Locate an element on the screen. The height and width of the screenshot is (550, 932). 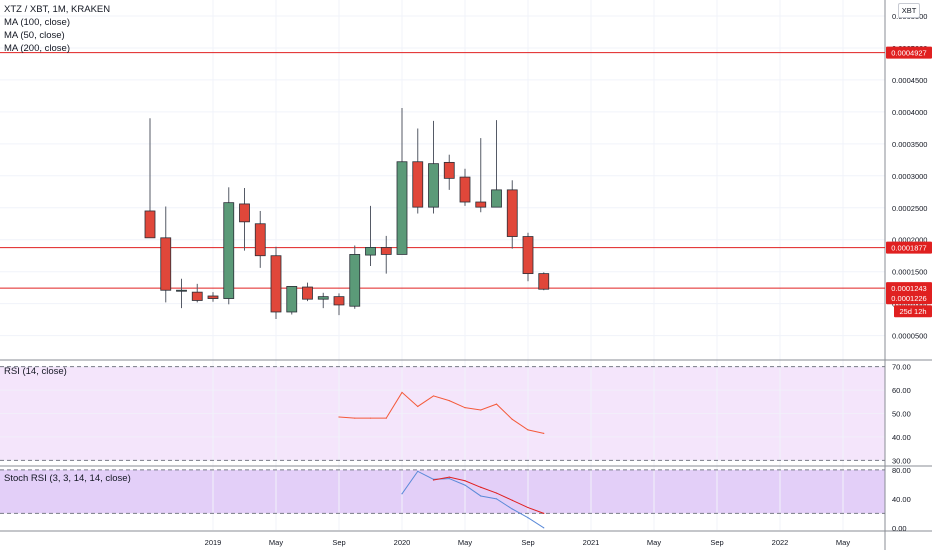
ma-100-legend: MA (100, close) is located at coordinates (37, 22).